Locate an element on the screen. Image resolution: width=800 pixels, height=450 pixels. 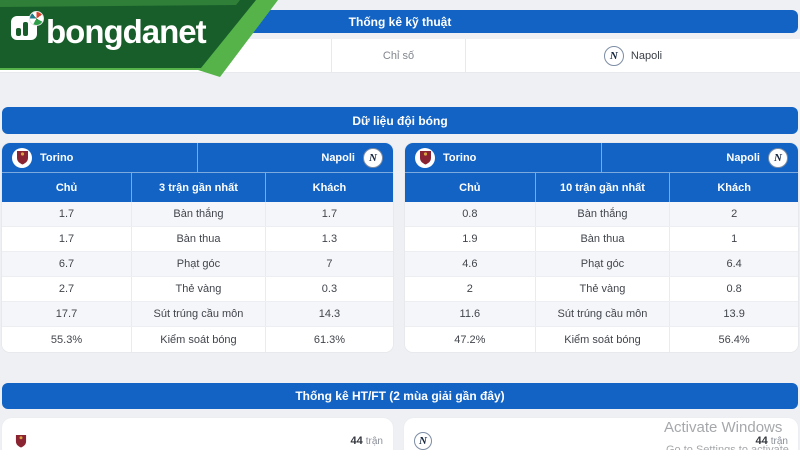
section-header-htft: Thống kê HT/FT (2 mùa giải gần đây) is located at coordinates (400, 396).